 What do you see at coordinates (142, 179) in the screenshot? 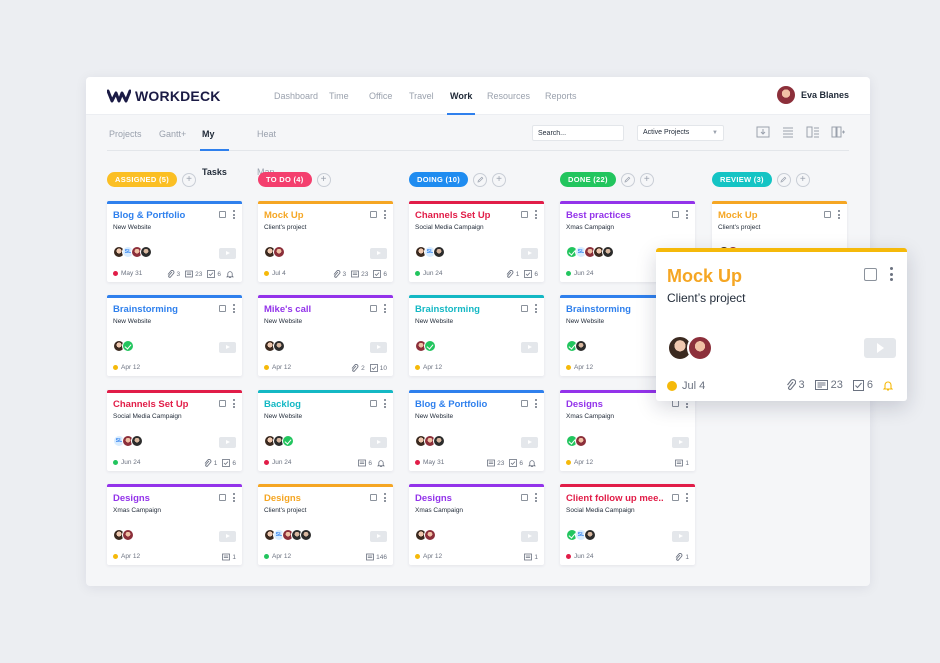
I see `column-label: ASSIGNED (5)` at bounding box center [142, 179].